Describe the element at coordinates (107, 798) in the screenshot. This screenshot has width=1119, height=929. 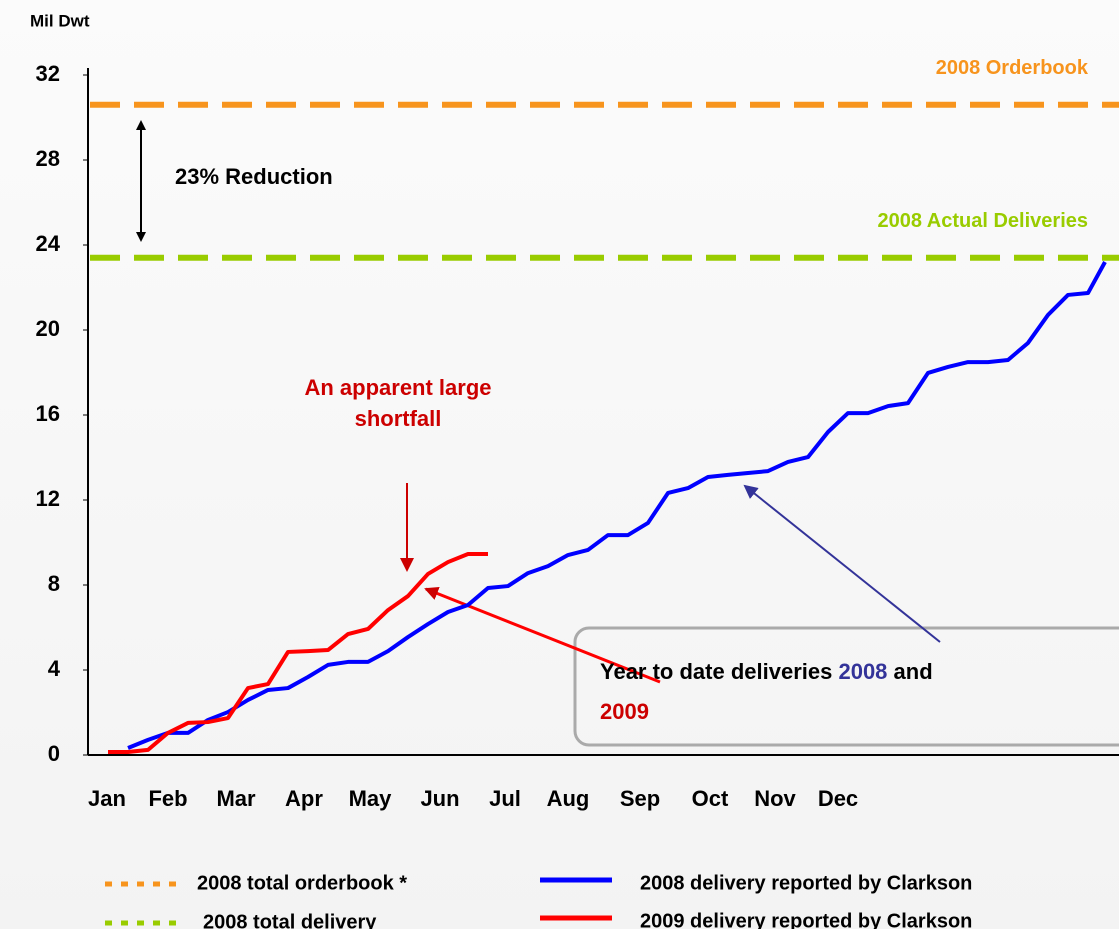
I see `x-tick-label: Jan` at that location.